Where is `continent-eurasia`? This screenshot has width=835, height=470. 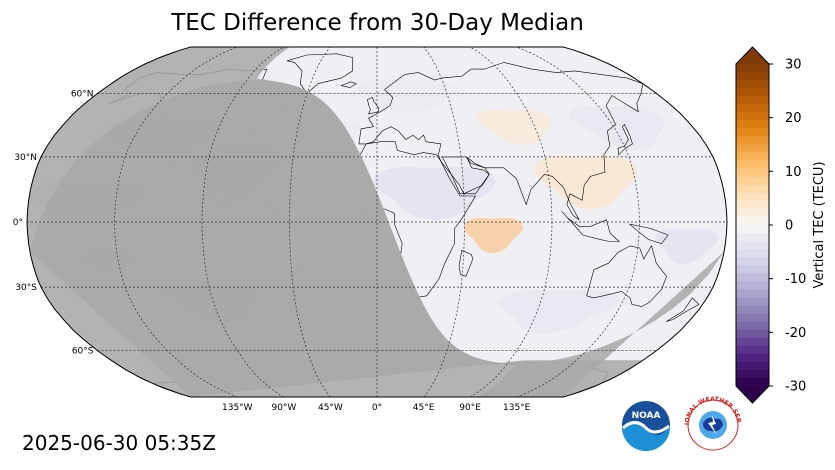 continent-eurasia is located at coordinates (501, 141).